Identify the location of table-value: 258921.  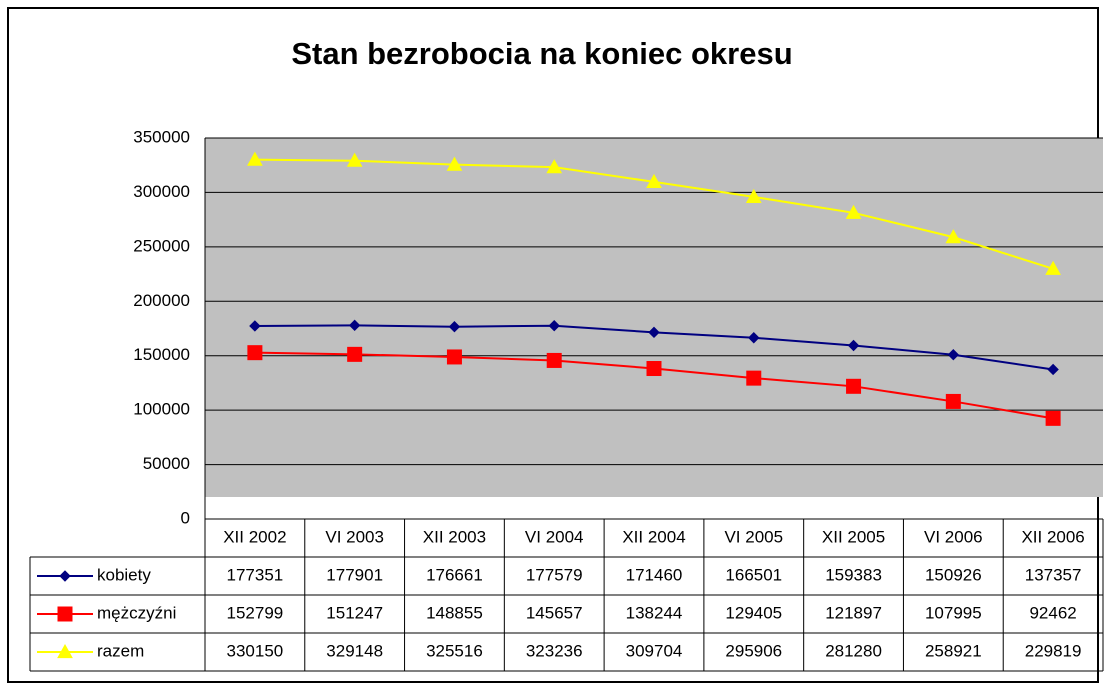
(953, 650).